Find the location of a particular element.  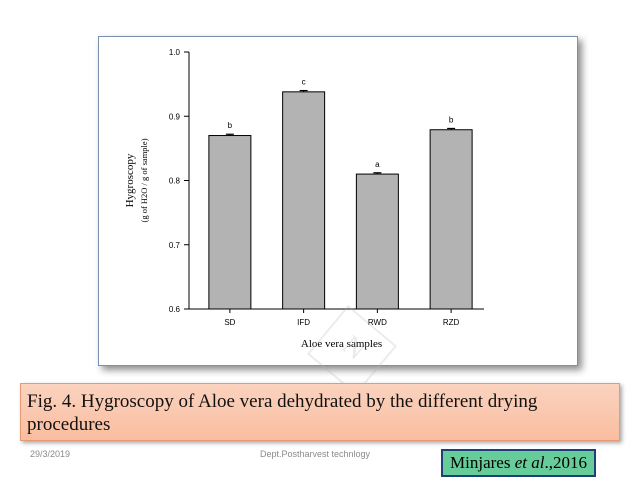

y-axis-label: Hygroscopy is located at coordinates (130, 180).